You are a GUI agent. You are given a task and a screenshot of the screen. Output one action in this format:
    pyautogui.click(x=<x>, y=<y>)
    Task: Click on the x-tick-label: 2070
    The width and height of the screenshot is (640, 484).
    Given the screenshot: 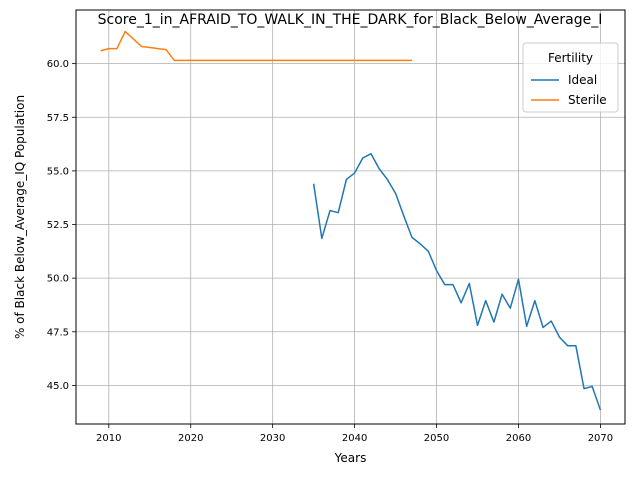 What is the action you would take?
    pyautogui.click(x=600, y=438)
    